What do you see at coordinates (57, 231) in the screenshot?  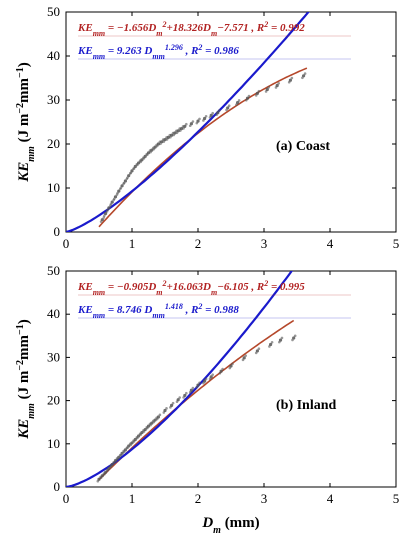 I see `y-tick-label: 0` at bounding box center [57, 231].